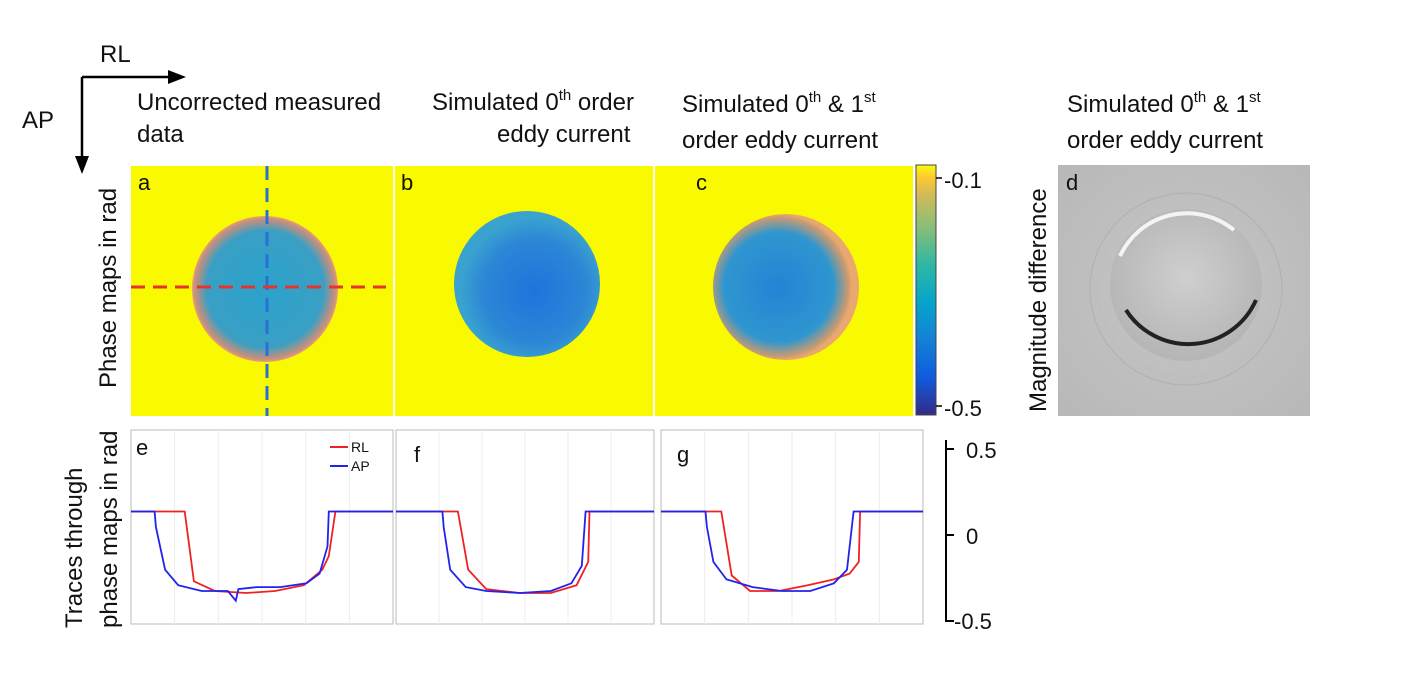  What do you see at coordinates (780, 140) in the screenshot?
I see `column-title-c-line2: order eddy current` at bounding box center [780, 140].